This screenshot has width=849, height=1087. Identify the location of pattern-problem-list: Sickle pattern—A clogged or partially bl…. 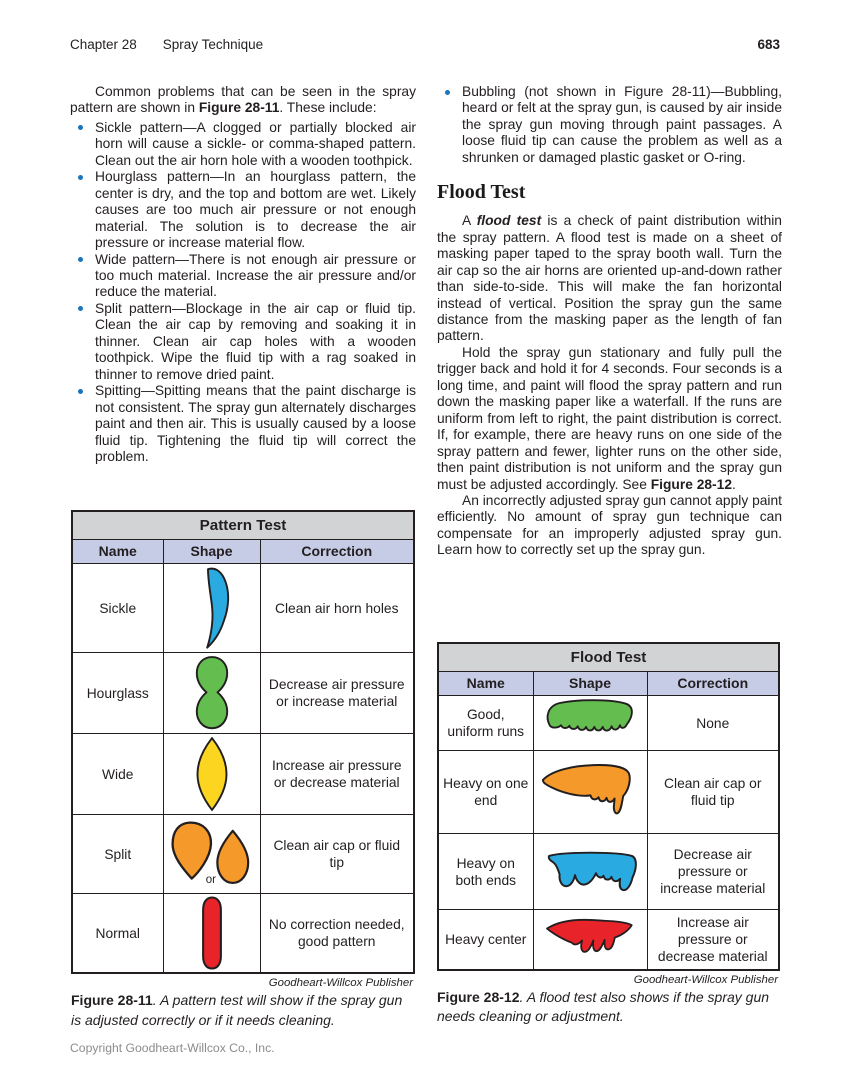
(243, 293).